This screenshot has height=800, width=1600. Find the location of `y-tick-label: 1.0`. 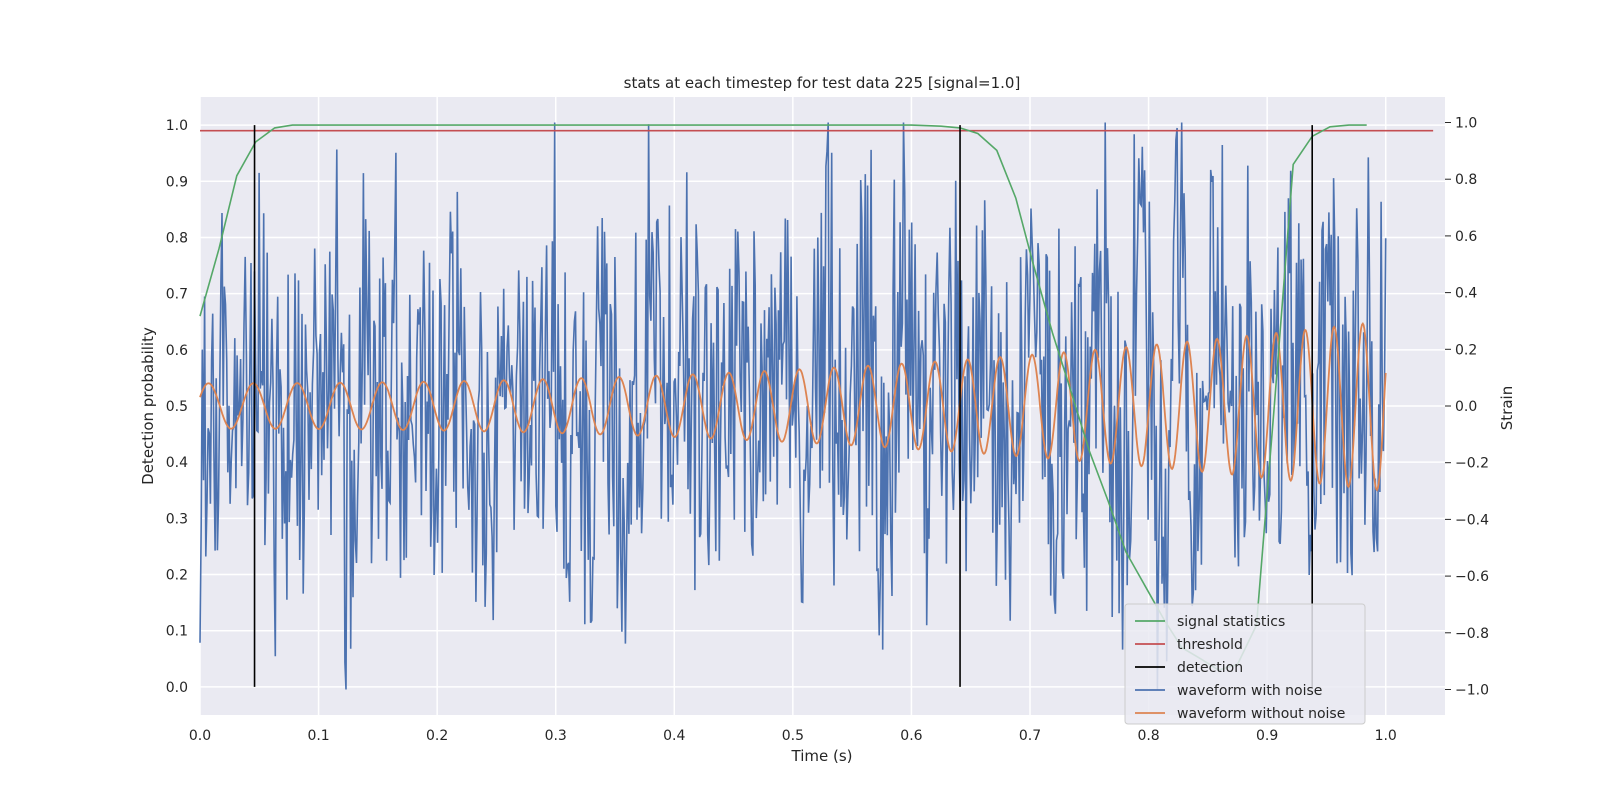

y-tick-label: 1.0 is located at coordinates (177, 126).